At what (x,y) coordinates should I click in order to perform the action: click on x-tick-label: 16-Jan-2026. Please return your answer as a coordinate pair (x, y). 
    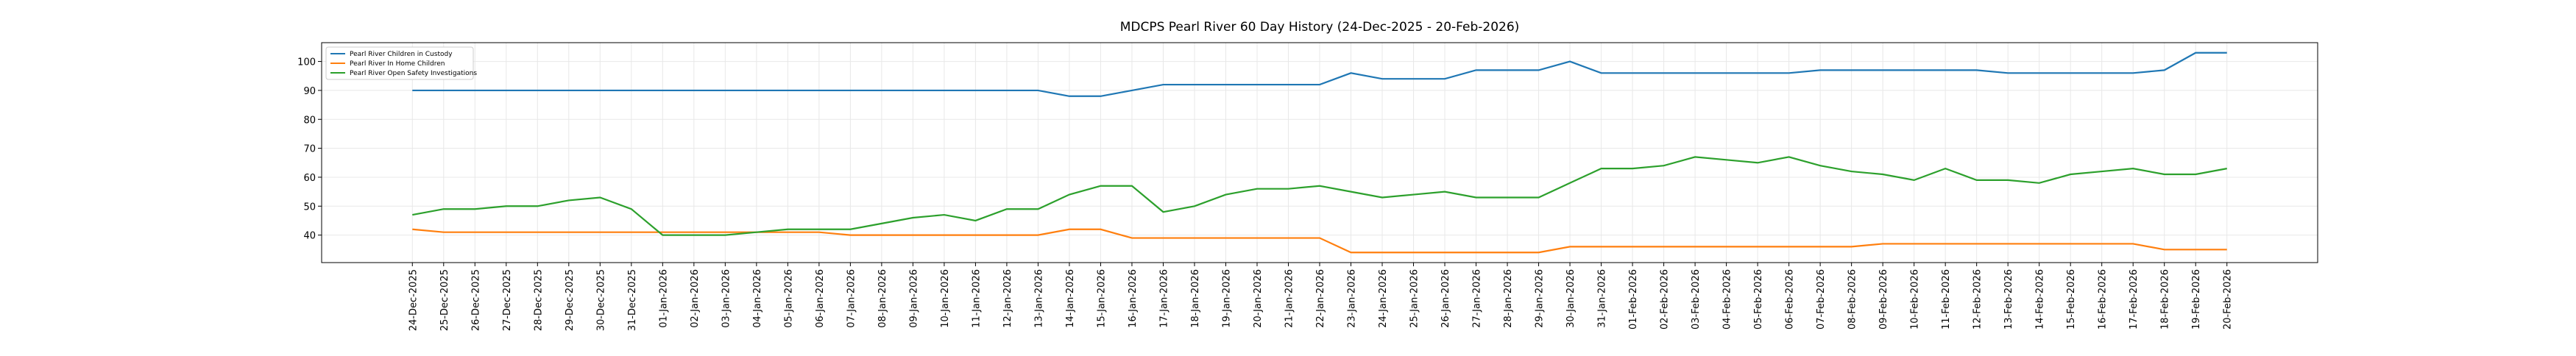
    Looking at the image, I should click on (1133, 298).